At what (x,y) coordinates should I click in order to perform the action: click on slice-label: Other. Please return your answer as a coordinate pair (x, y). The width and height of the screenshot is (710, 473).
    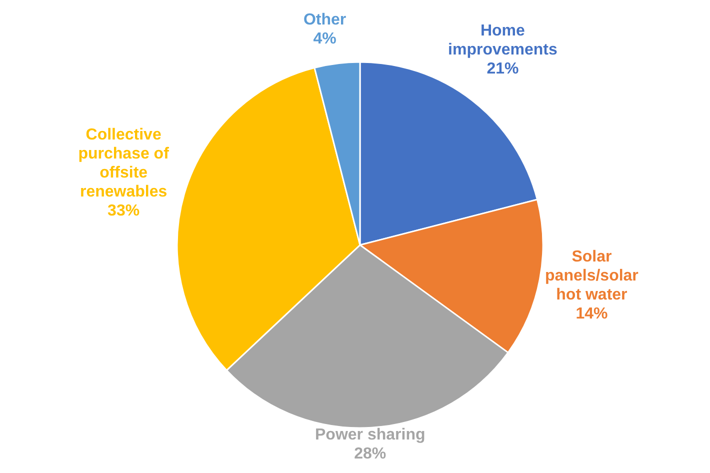
    Looking at the image, I should click on (324, 19).